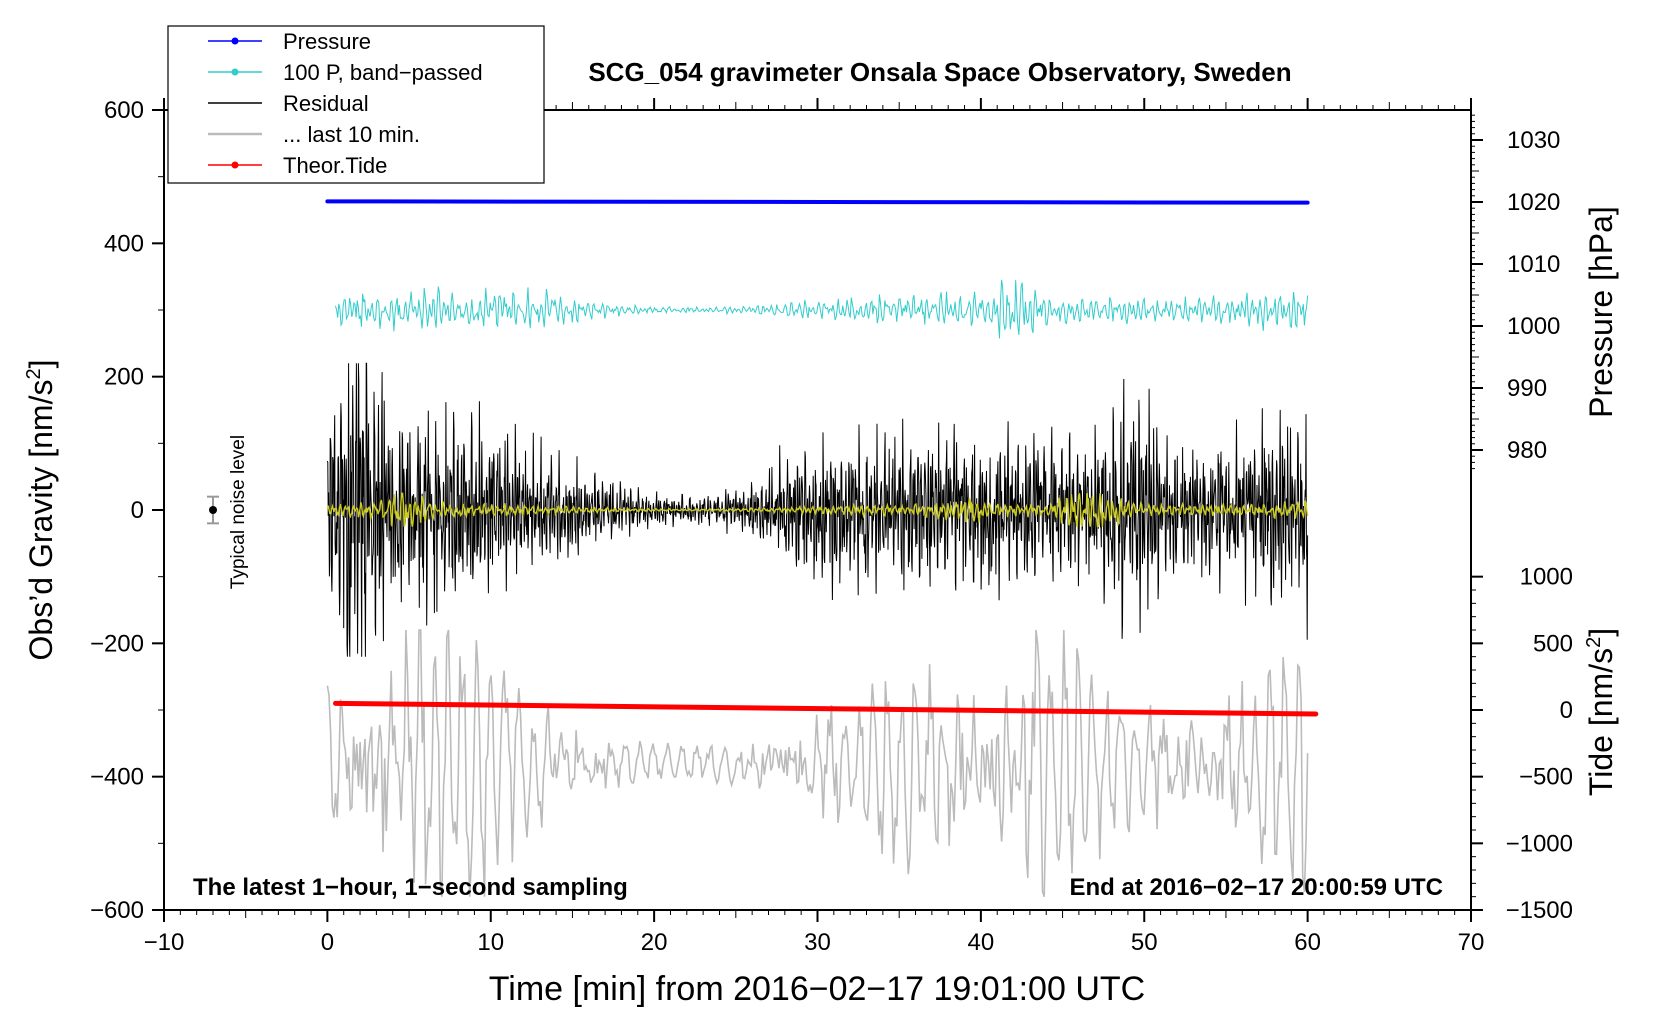 This screenshot has width=1660, height=1020. I want to click on tide-axis-label: Tide [nm/s2], so click(1601, 712).